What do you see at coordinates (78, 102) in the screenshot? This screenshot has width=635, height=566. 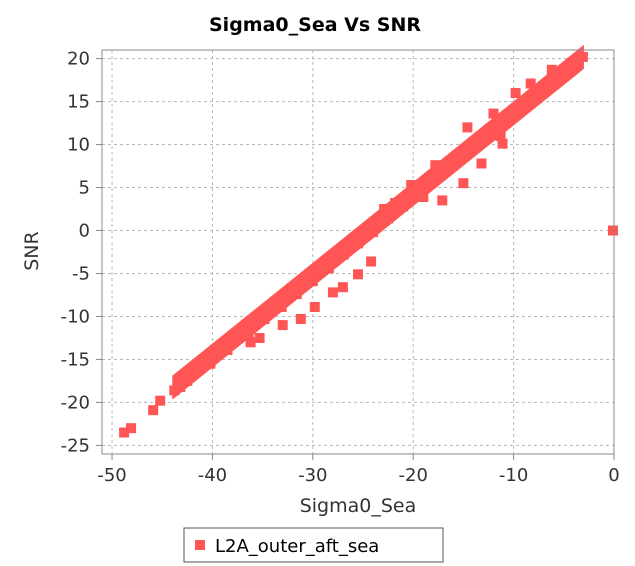 I see `y-tick-label: 15` at bounding box center [78, 102].